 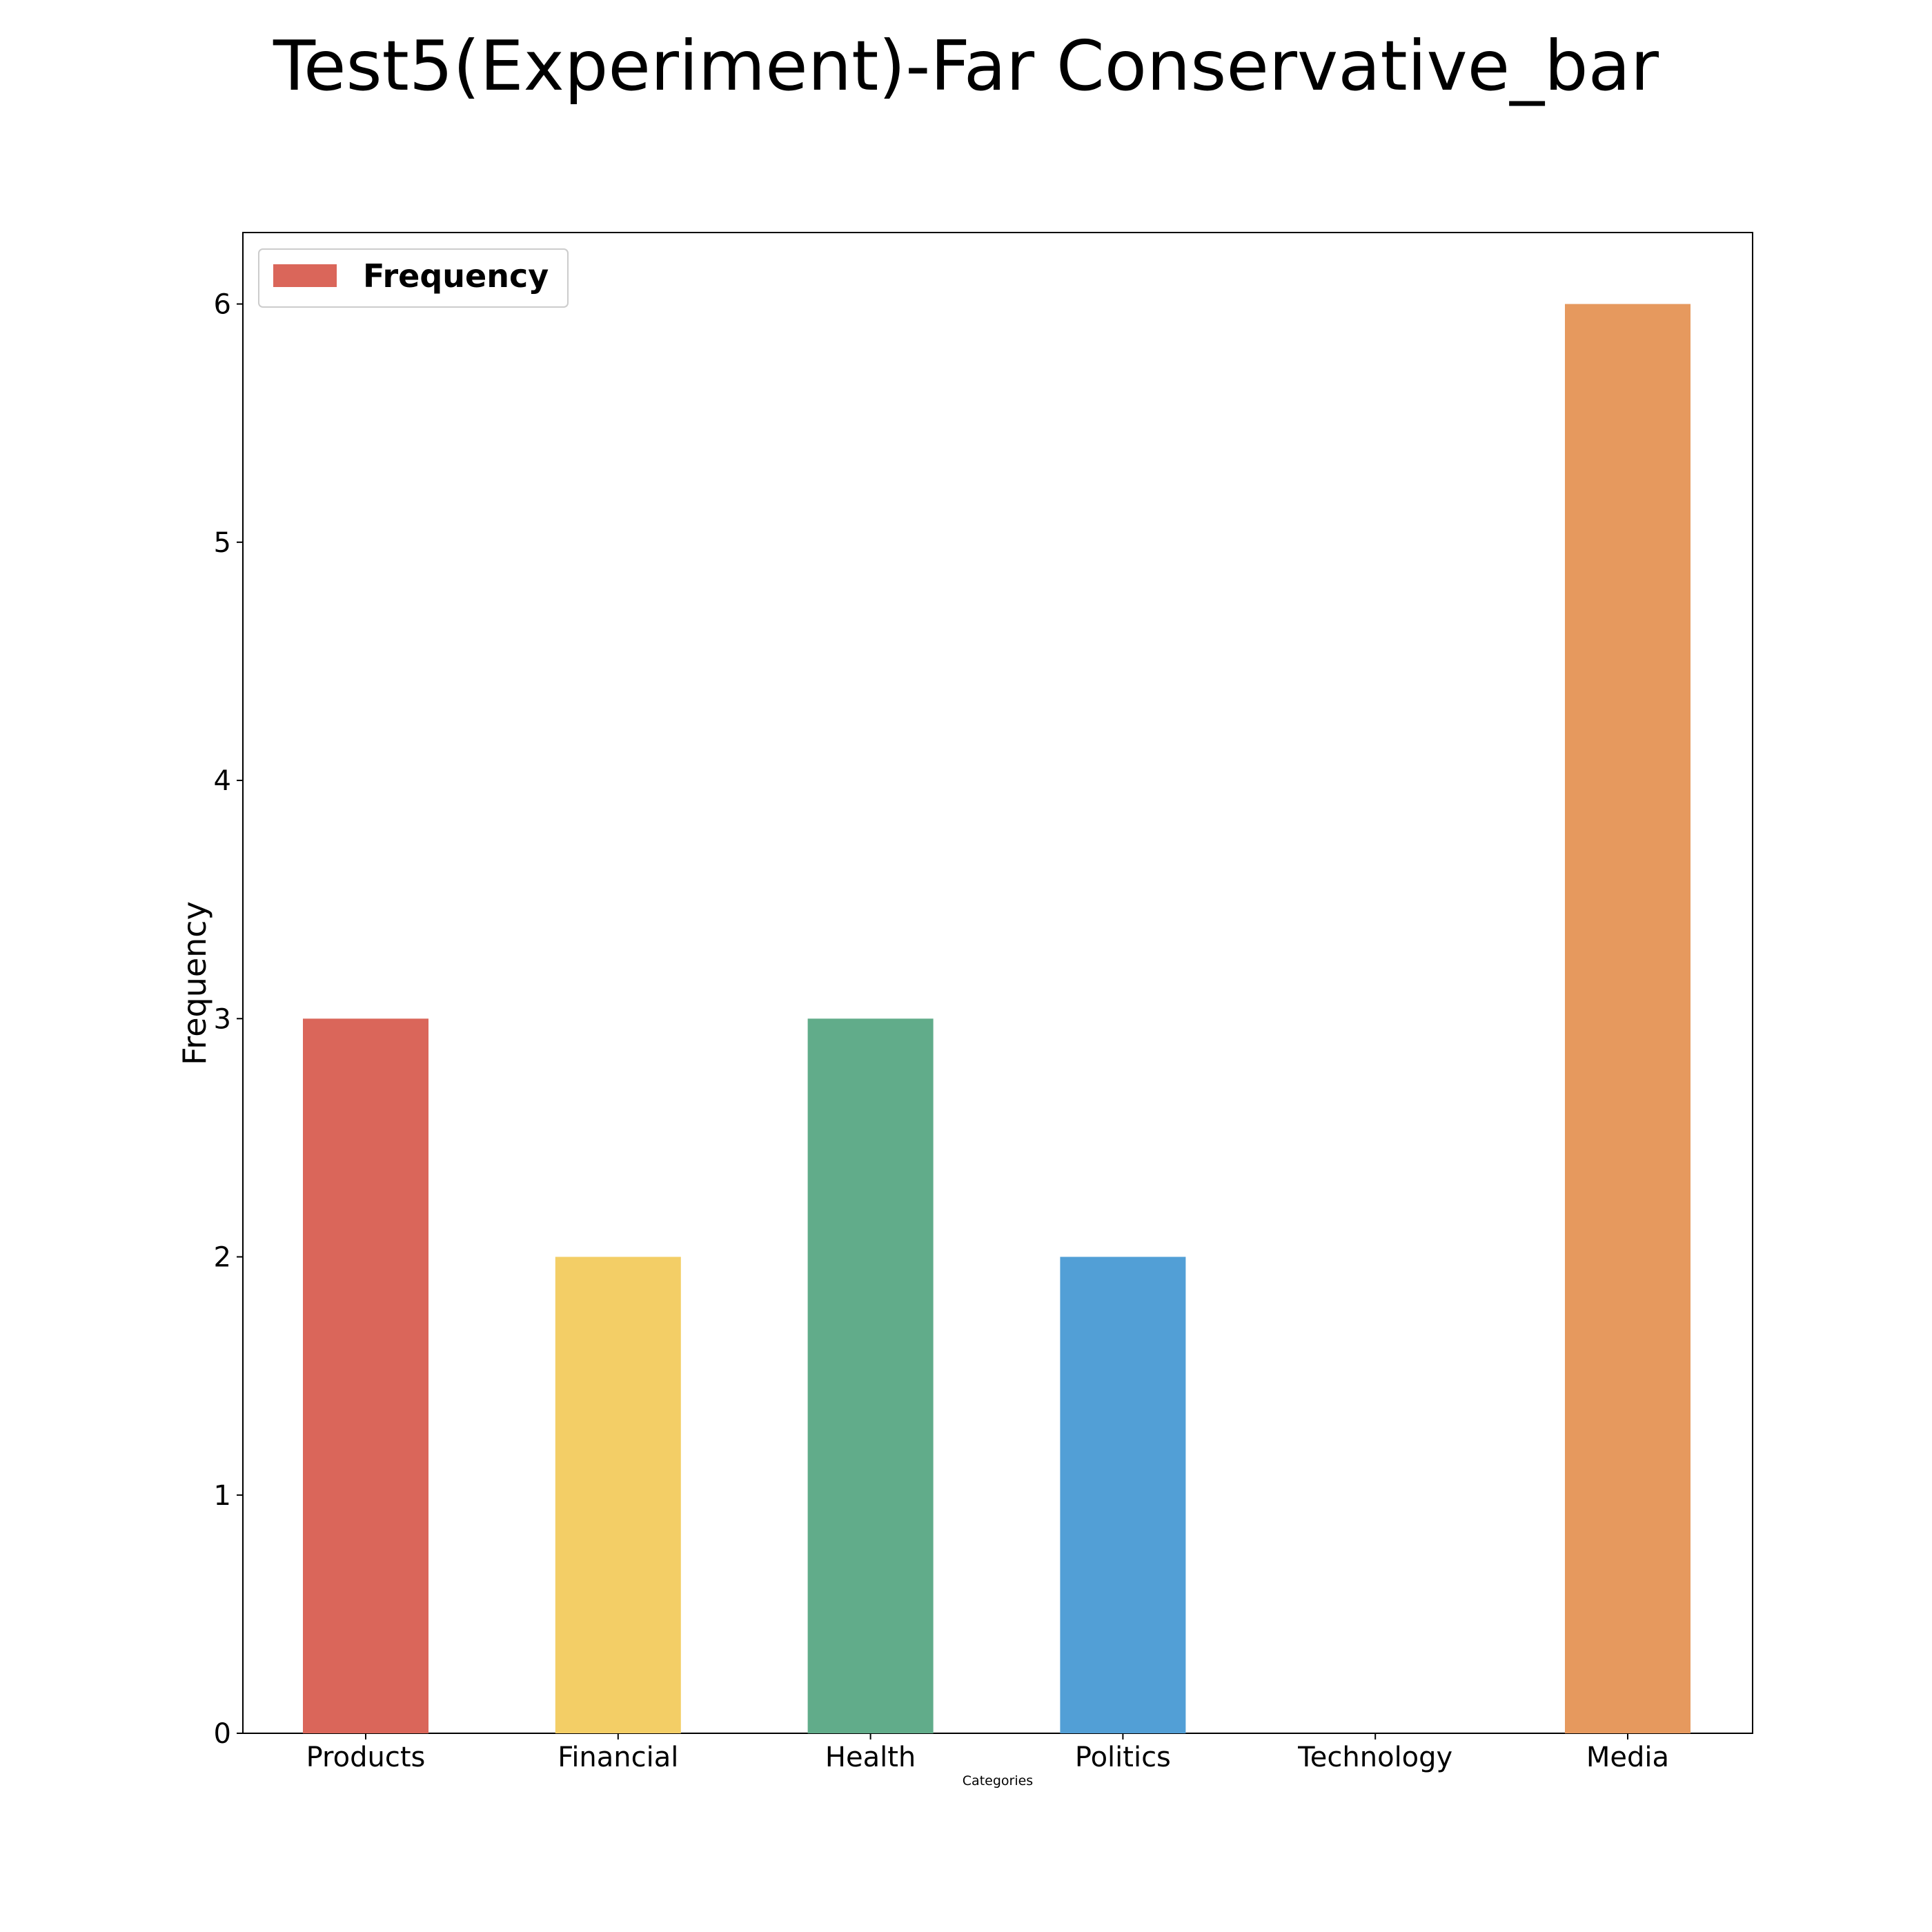 I want to click on bar-media, so click(x=1627, y=1018).